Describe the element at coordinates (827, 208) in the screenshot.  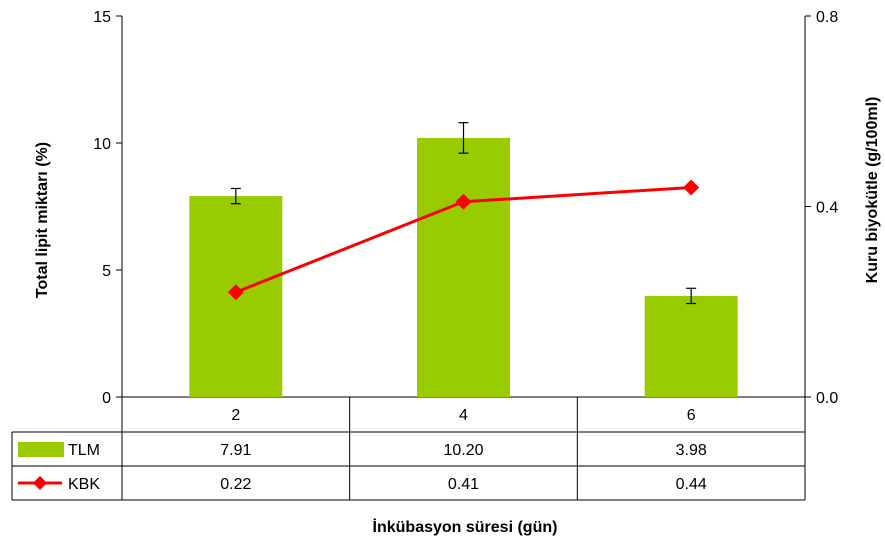
I see `right-tick-label: 0.4` at that location.